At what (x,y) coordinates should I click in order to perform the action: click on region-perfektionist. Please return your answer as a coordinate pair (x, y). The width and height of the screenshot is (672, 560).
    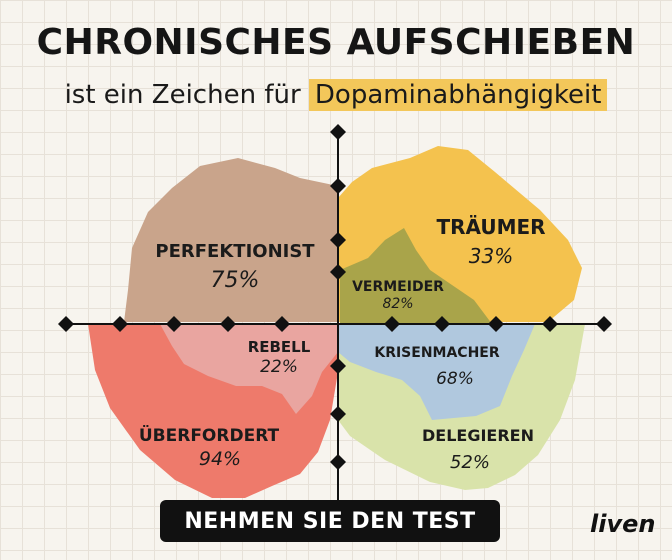
    Looking at the image, I should click on (231, 240).